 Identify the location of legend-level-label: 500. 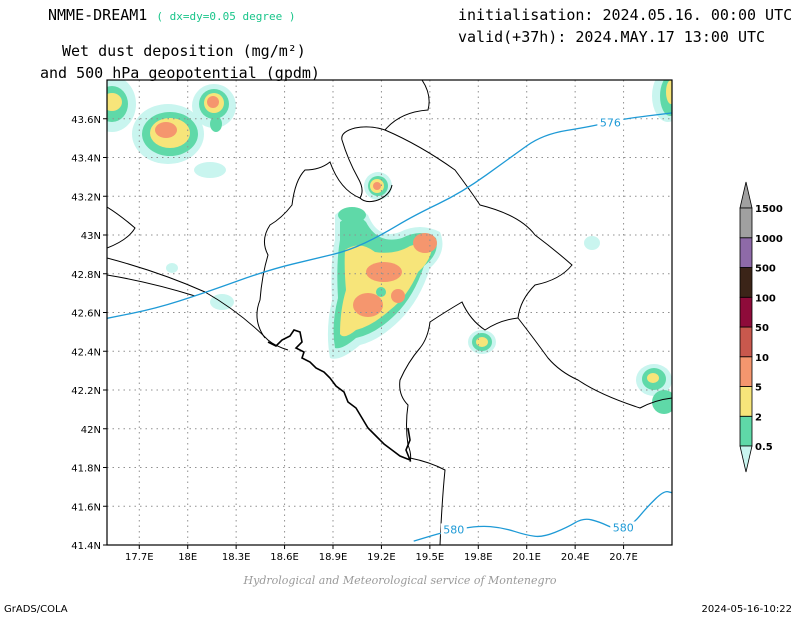
(765, 269).